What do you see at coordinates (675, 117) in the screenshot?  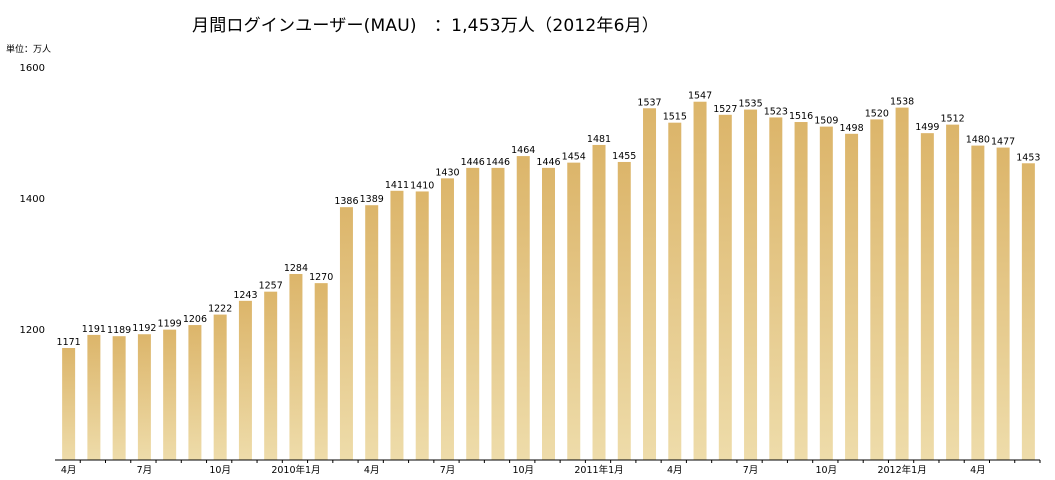 I see `bar-value-label: 1515` at bounding box center [675, 117].